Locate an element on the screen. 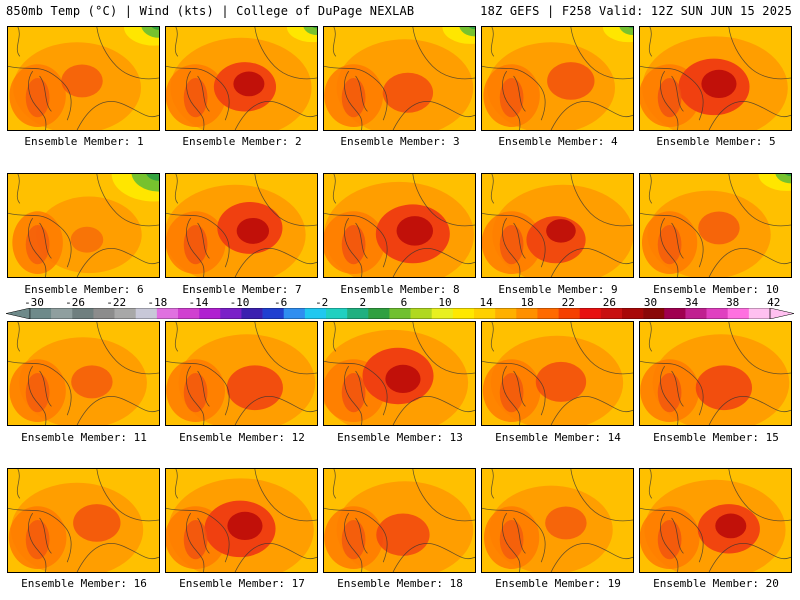  ensemble-member-label: Ensemble Member: 1 is located at coordinates (84, 141).